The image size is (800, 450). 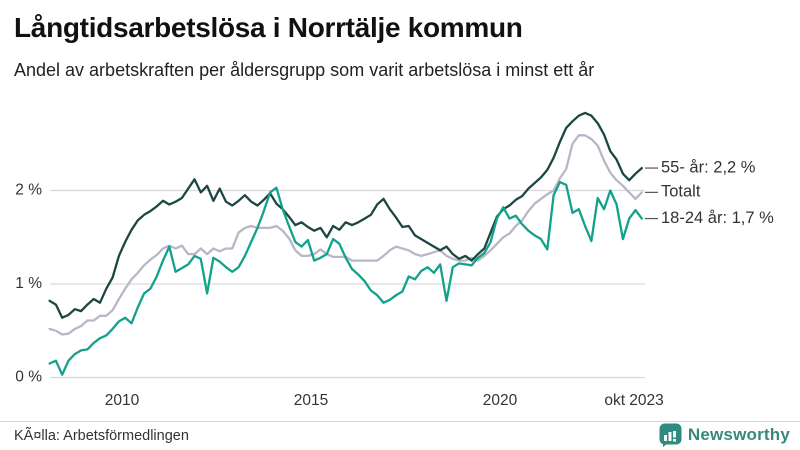 I want to click on brand-logo: Newsworthy, so click(x=724, y=435).